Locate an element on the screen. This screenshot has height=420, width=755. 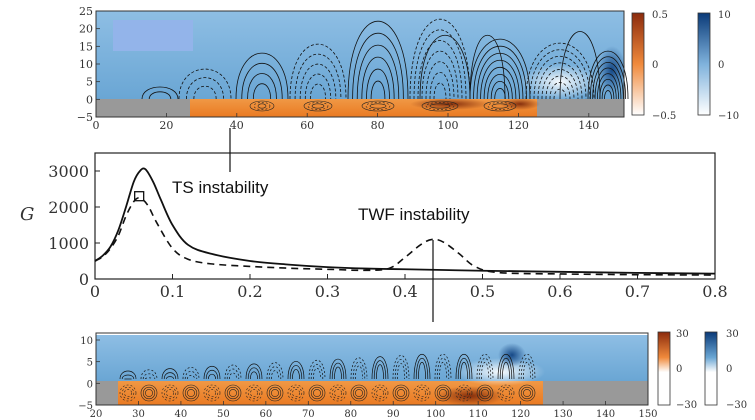
top-colorbar-left-mid: 0 is located at coordinates (655, 65).